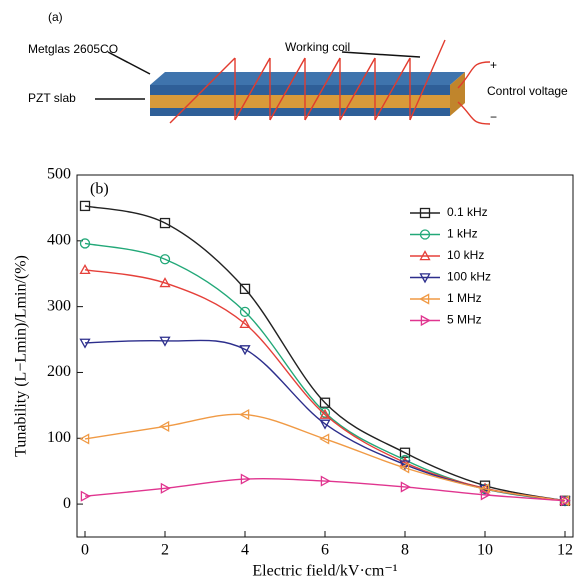 Image resolution: width=587 pixels, height=580 pixels. I want to click on minus-label: −, so click(493, 117).